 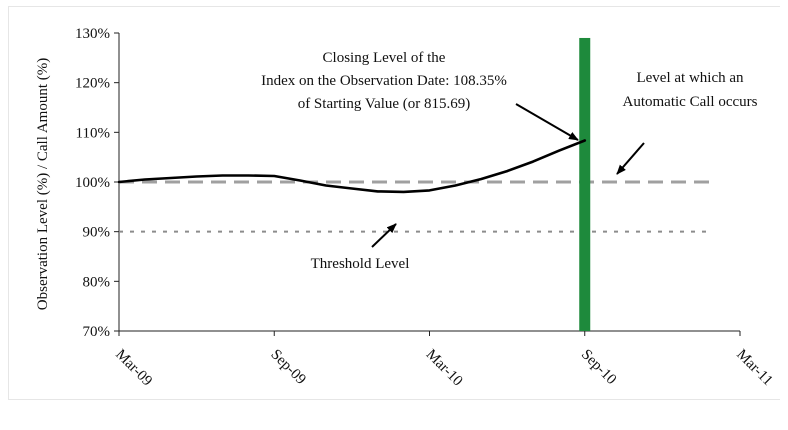 I want to click on call-bar, so click(x=585, y=184).